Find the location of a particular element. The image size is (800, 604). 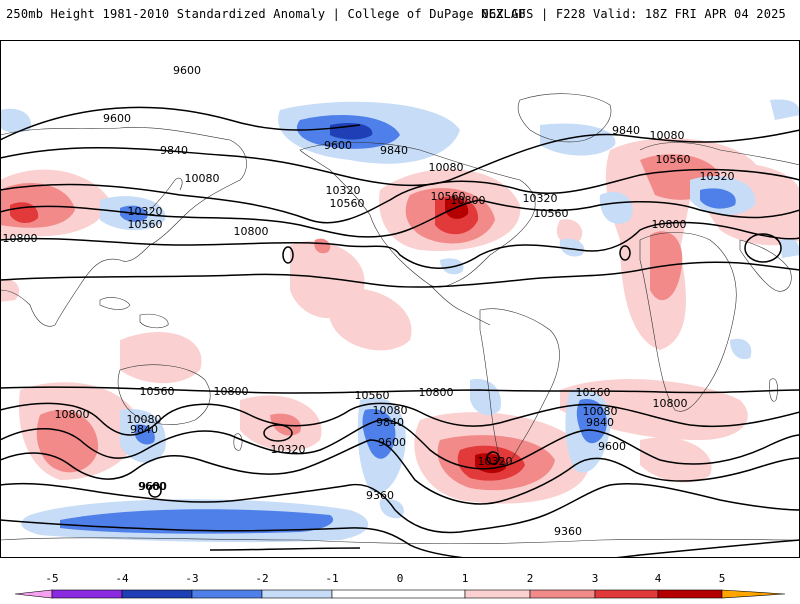

colorbar-swatch-pos1 is located at coordinates (497, 594).